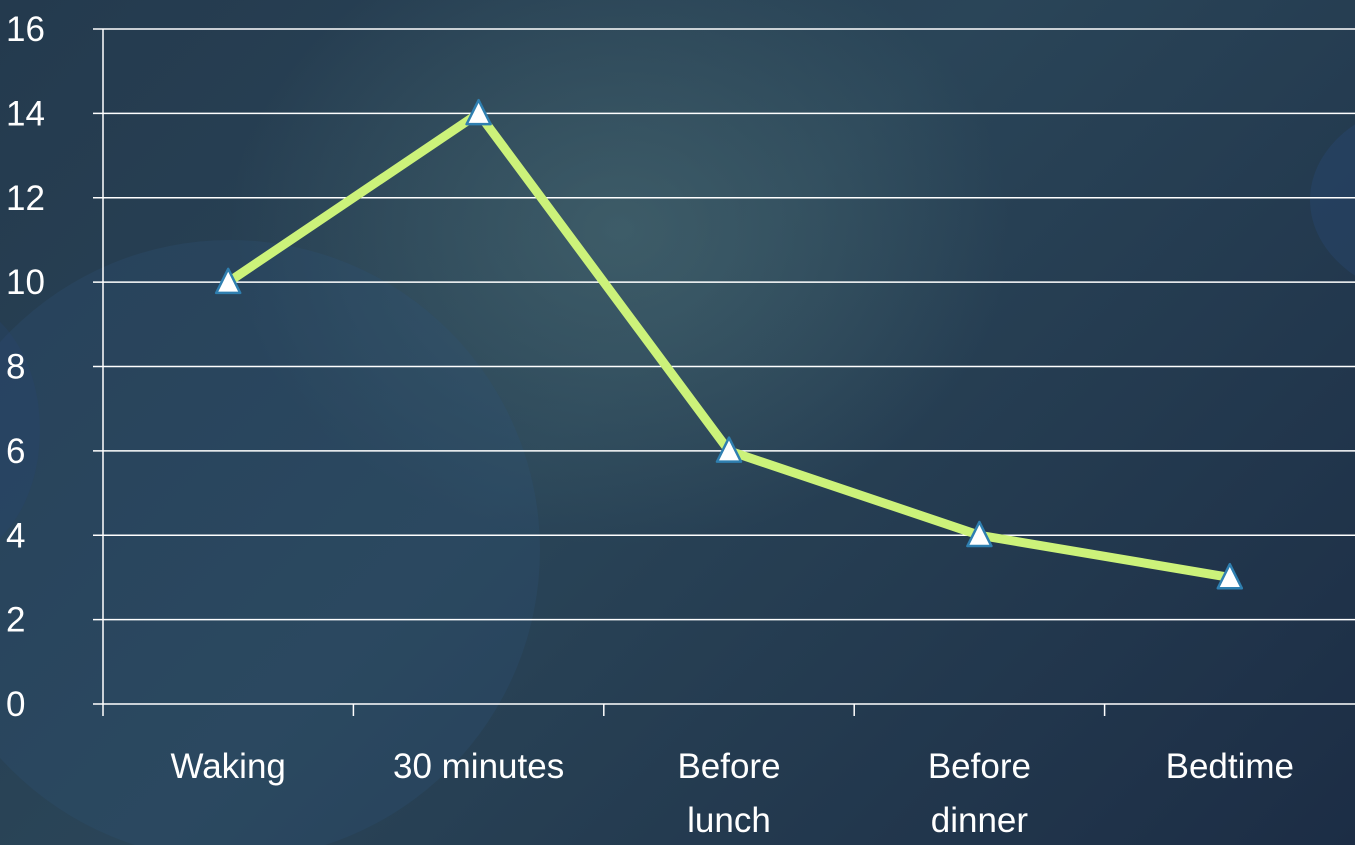 This screenshot has width=1355, height=845. I want to click on y-tick-label: 10, so click(25, 282).